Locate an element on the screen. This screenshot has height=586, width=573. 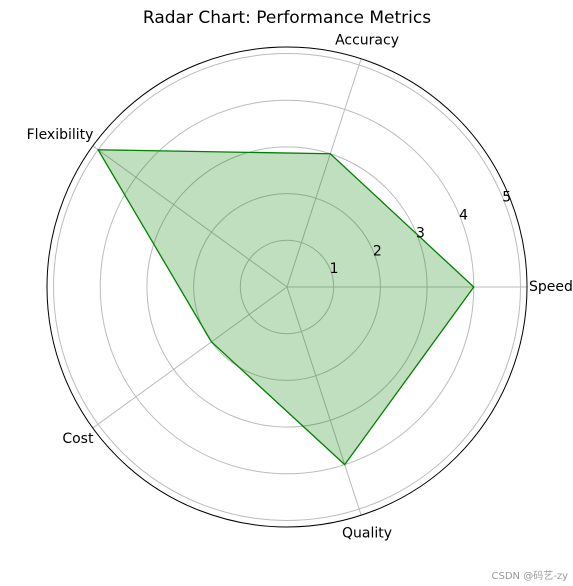
r-tick-label: 2 is located at coordinates (377, 251).